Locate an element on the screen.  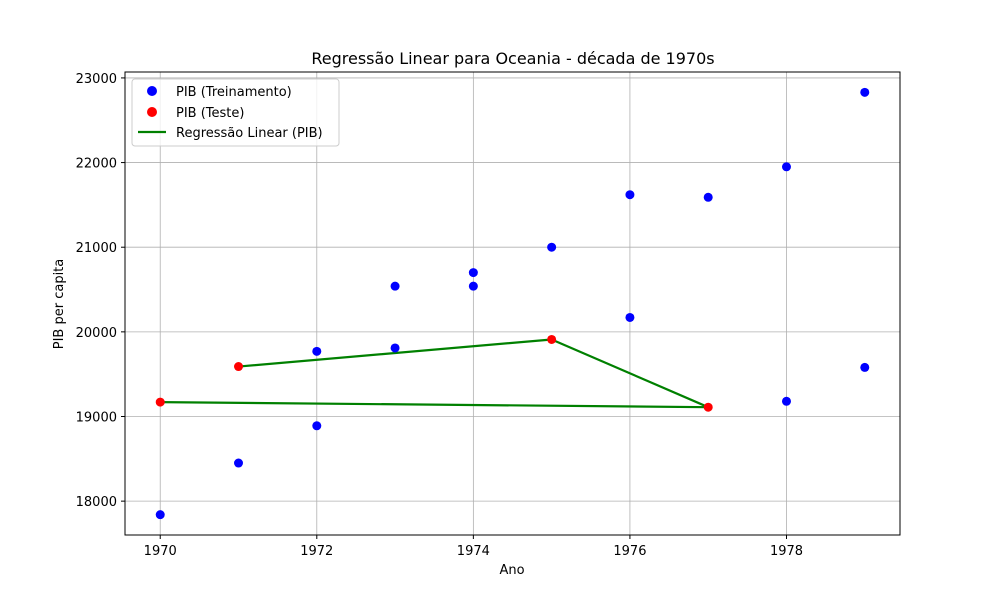
legend-box is located at coordinates (235, 112).